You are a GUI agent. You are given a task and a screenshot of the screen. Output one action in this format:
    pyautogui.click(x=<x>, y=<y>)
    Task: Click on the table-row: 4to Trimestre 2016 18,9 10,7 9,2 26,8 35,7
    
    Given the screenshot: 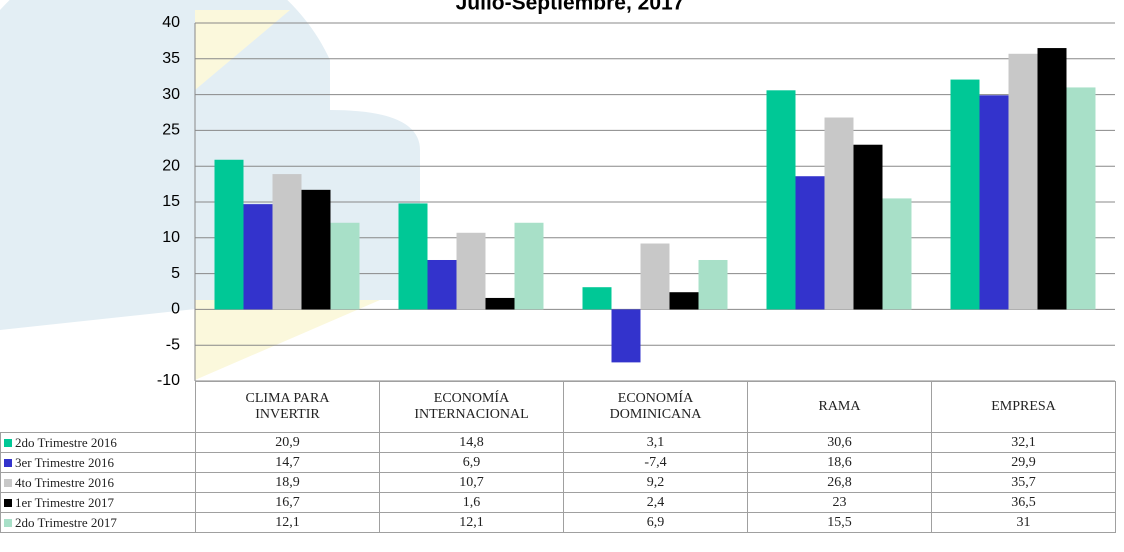 What is the action you would take?
    pyautogui.click(x=558, y=482)
    